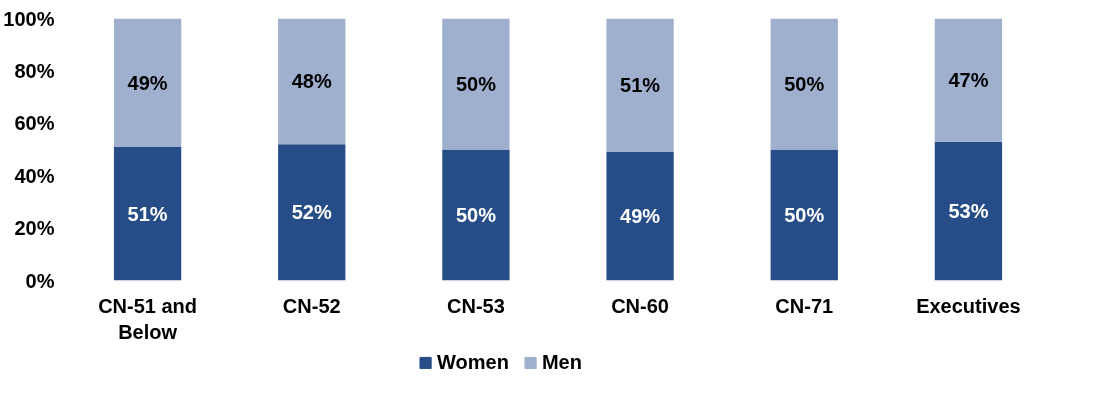  I want to click on y-tick-label: 40%, so click(34, 175).